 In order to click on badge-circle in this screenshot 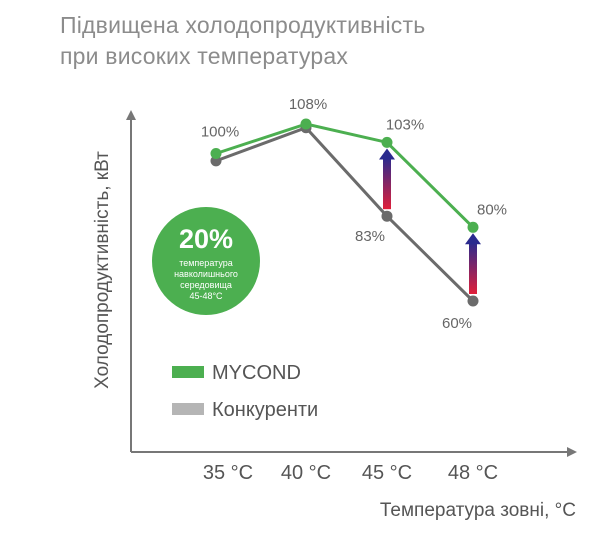, I will do `click(206, 261)`.